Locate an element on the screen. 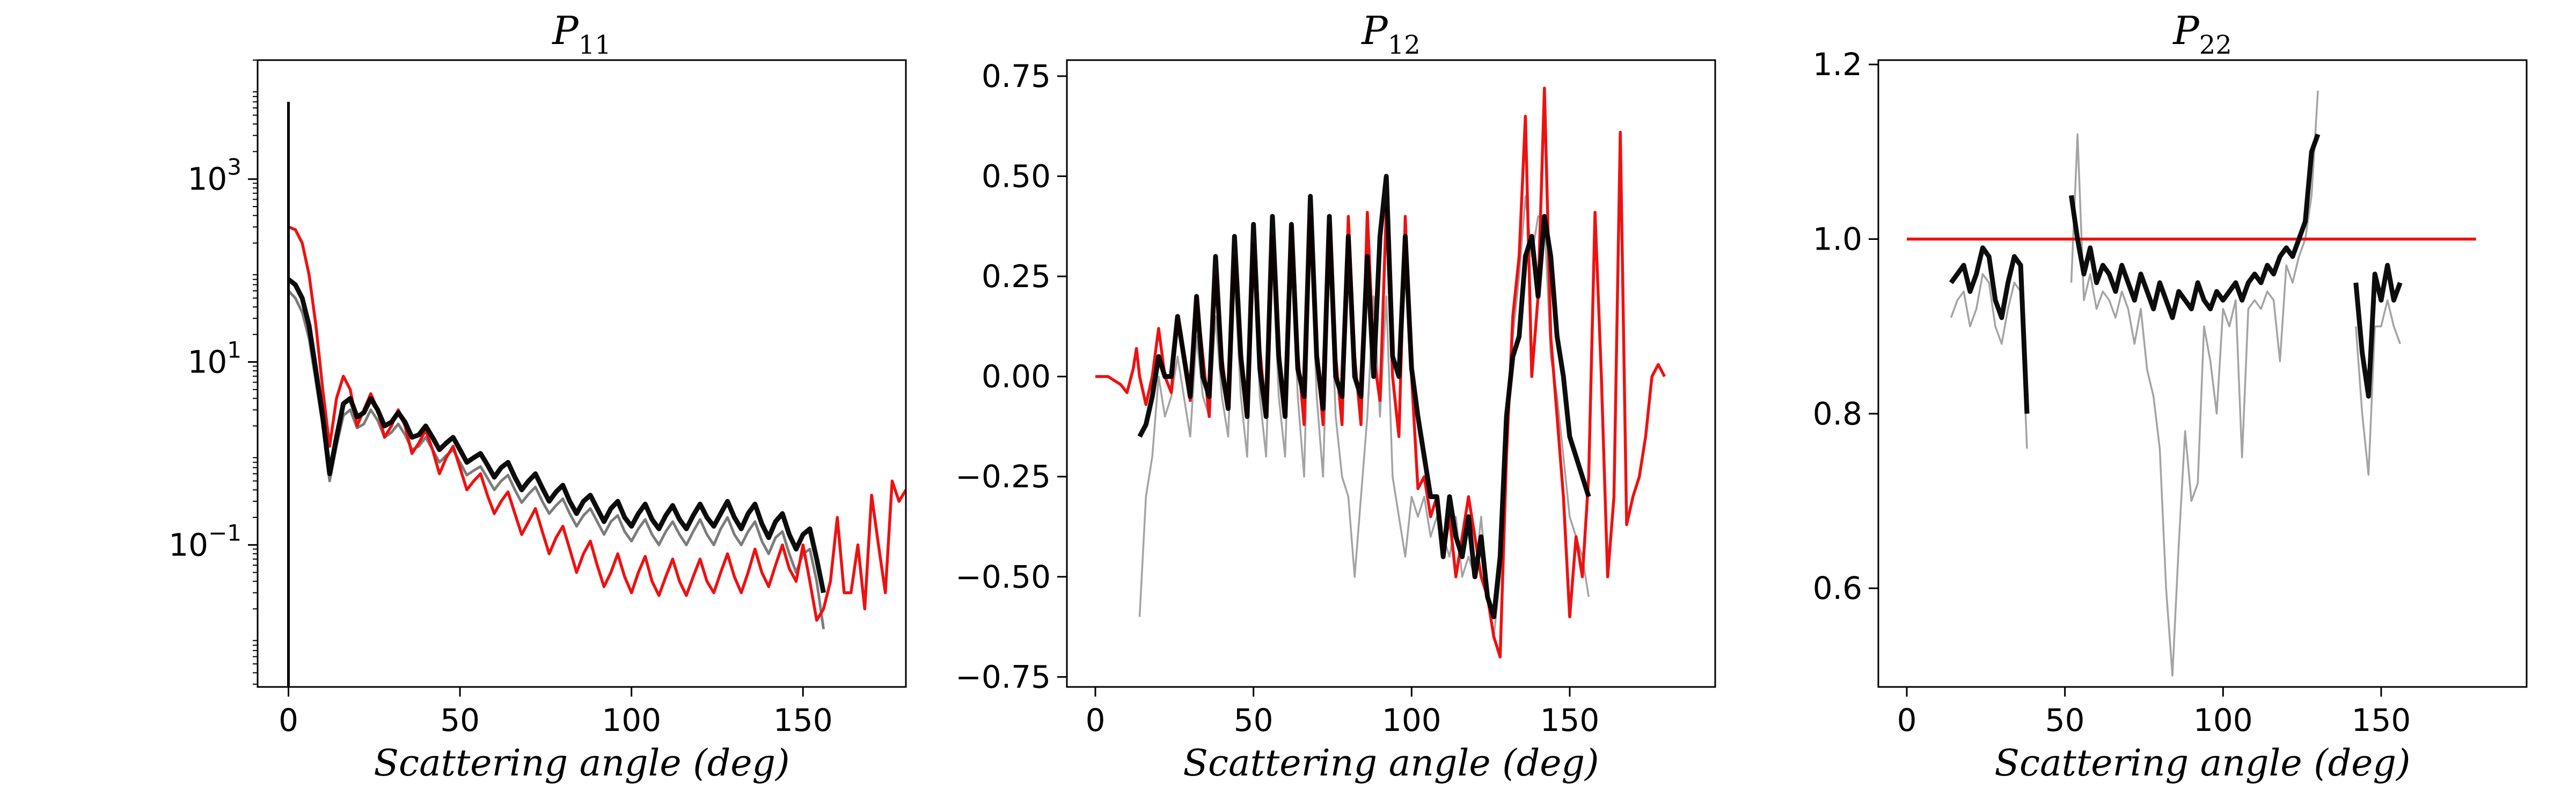  series-model is located at coordinates (597, 423).